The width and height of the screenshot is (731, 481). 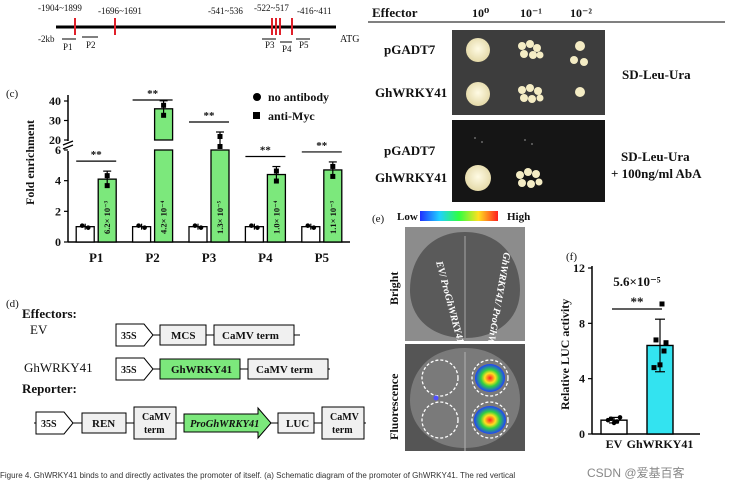 I want to click on wrky-gene-label: GhWRKY41, so click(x=201, y=370).